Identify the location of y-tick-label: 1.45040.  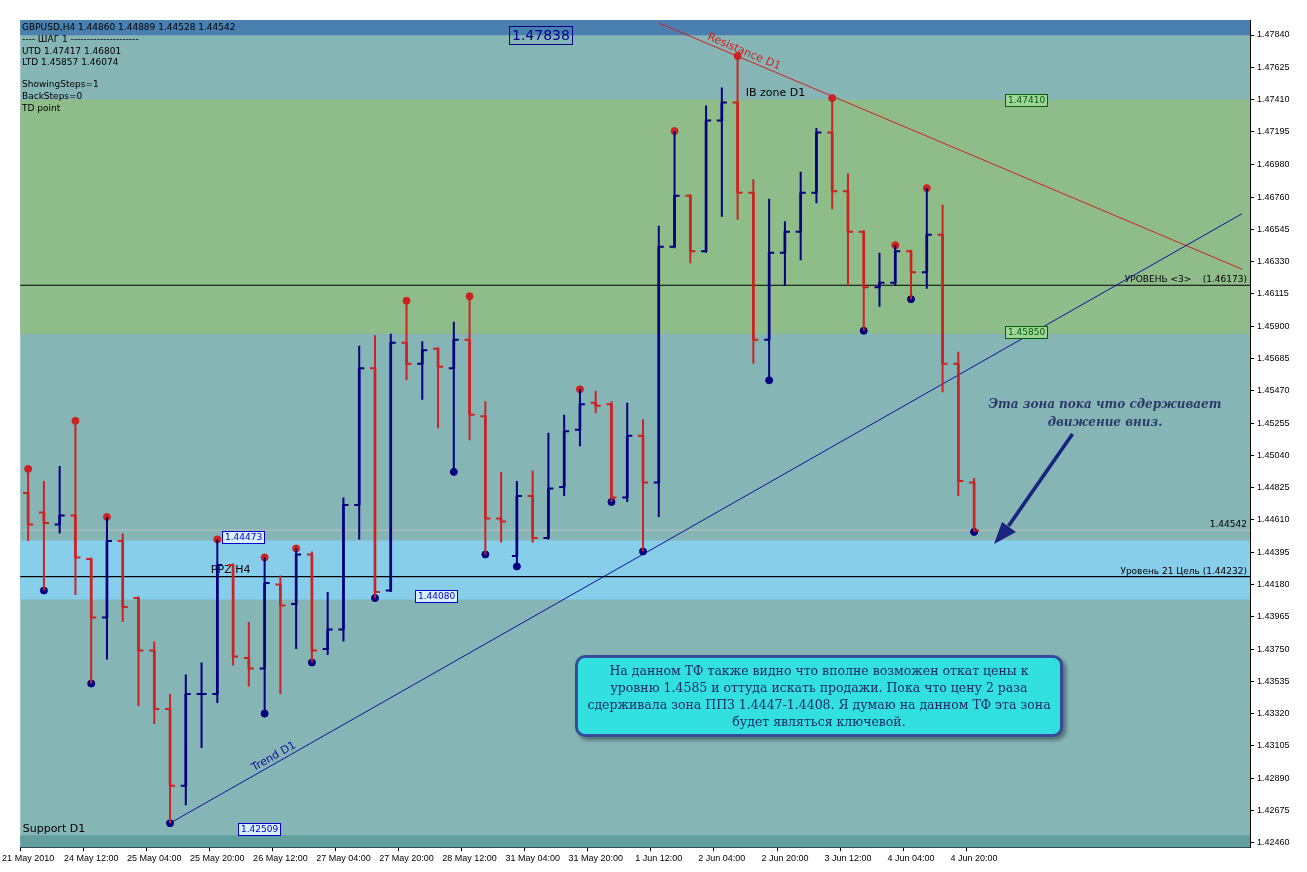
(1273, 454).